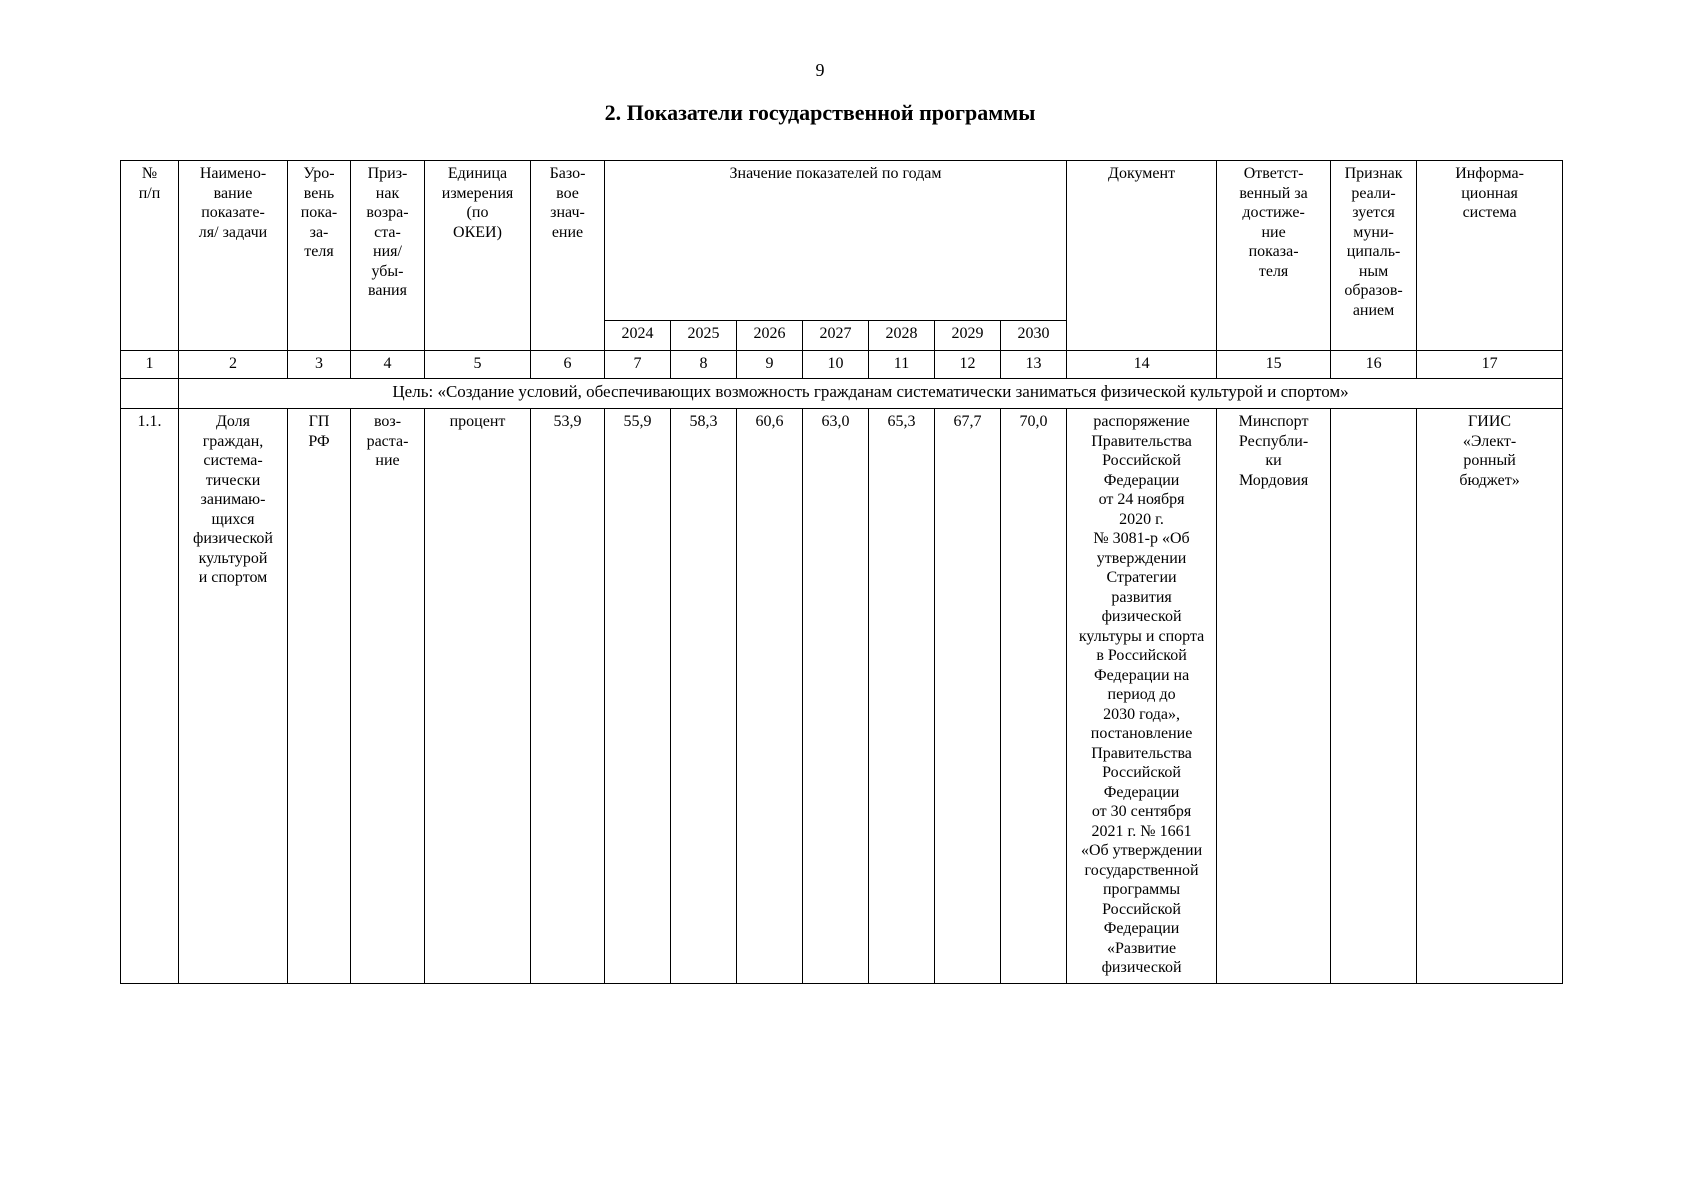  I want to click on col-num-16: 16, so click(1374, 364).